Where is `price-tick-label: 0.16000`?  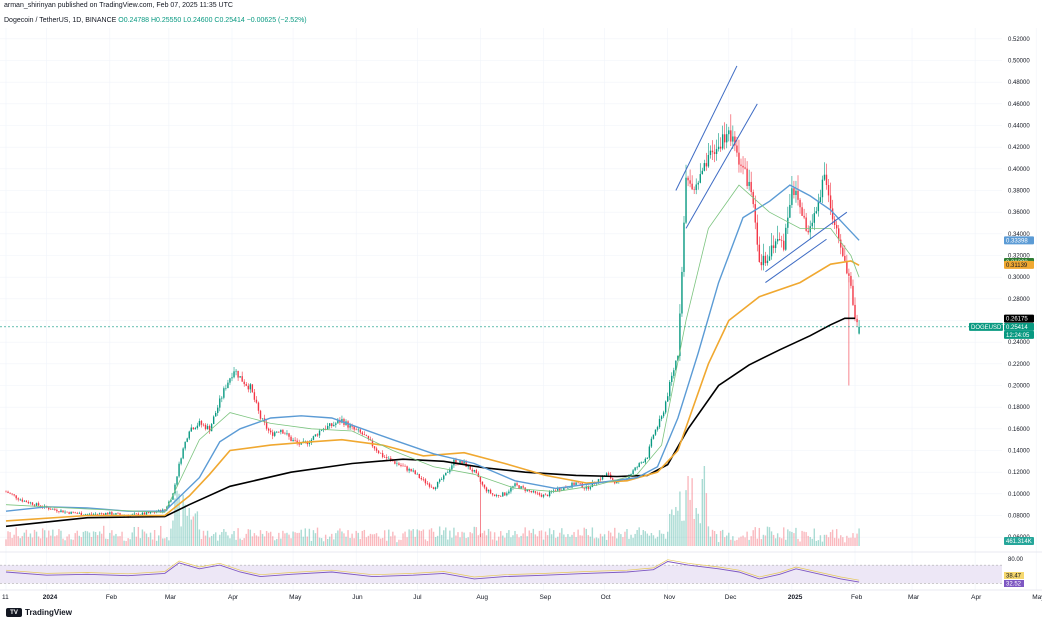
price-tick-label: 0.16000 is located at coordinates (1019, 430).